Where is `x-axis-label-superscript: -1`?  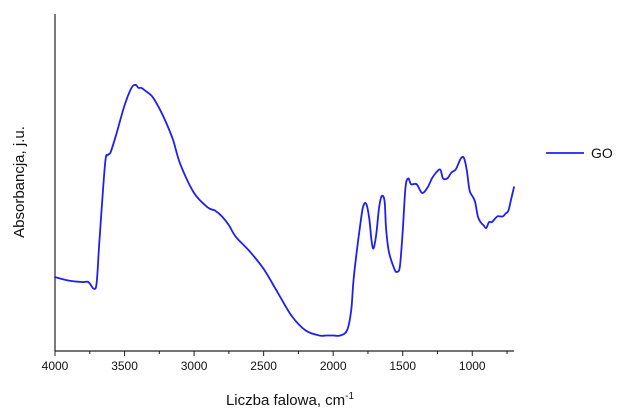
x-axis-label-superscript: -1 is located at coordinates (349, 396).